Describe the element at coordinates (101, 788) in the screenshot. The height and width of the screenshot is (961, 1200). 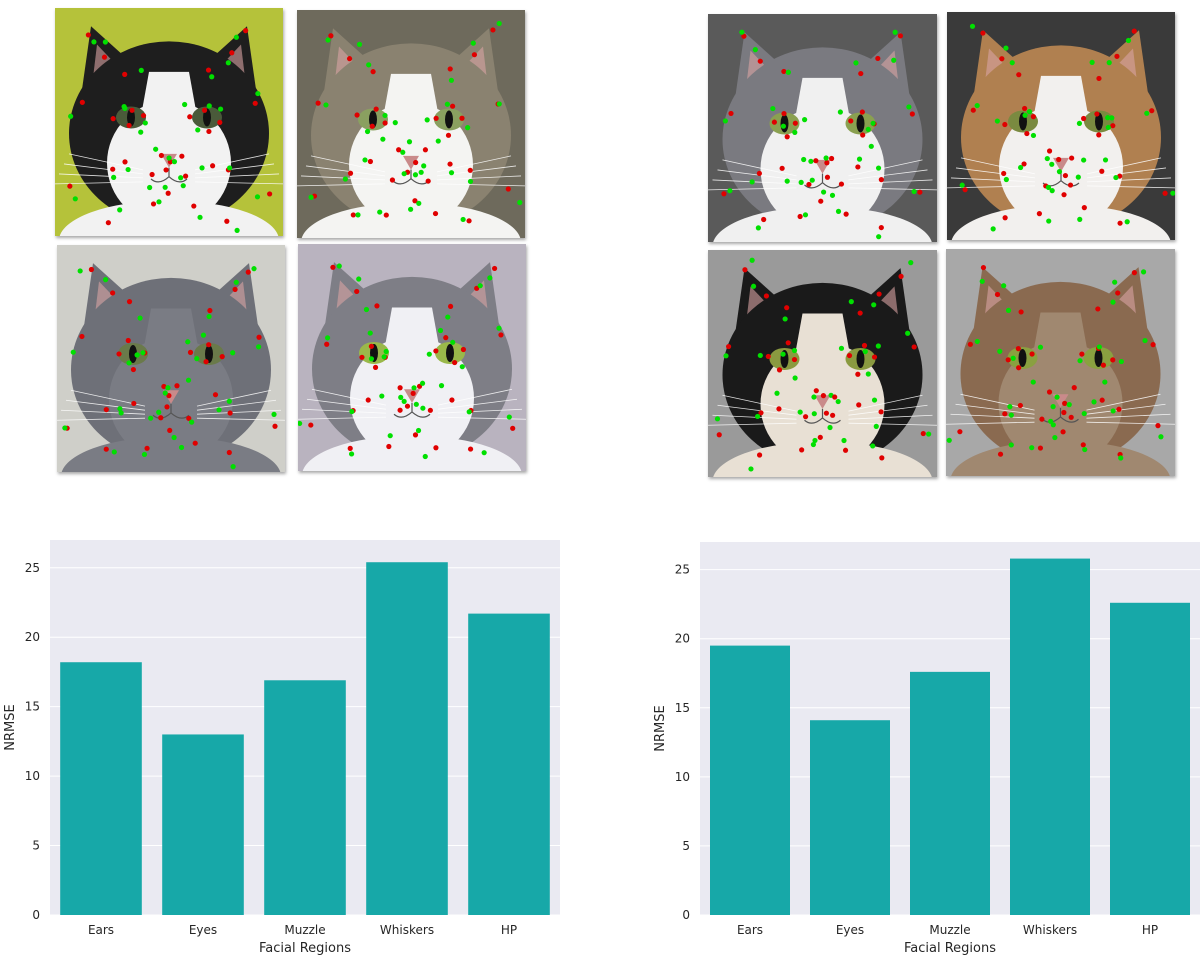
I see `bar-ears` at that location.